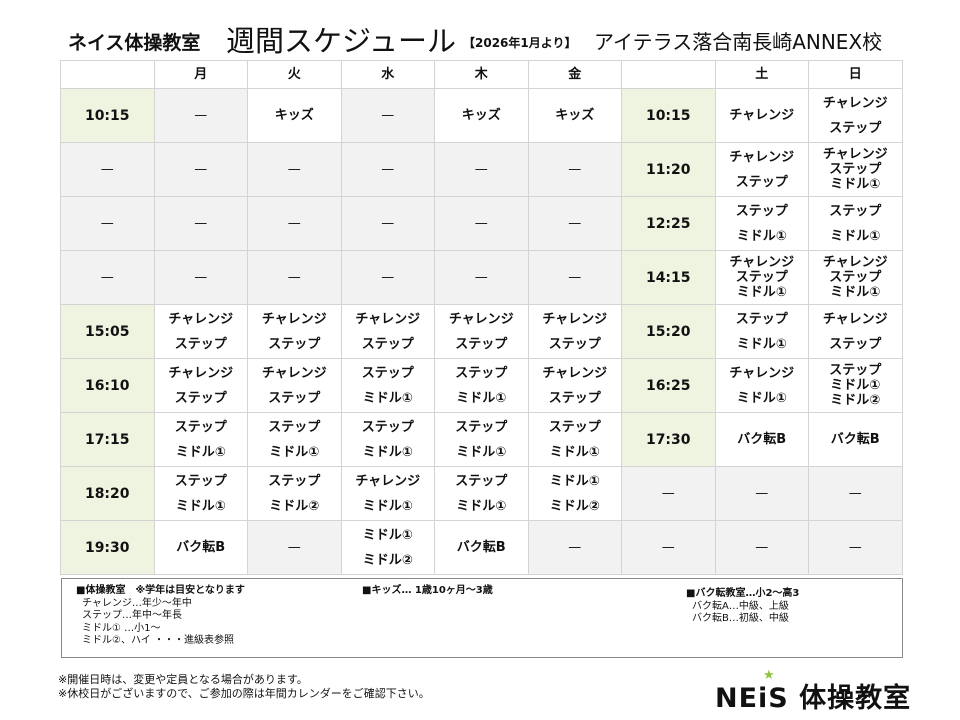 This screenshot has width=960, height=720. I want to click on neis-logo: ★ NEiS 体操教室, so click(813, 691).